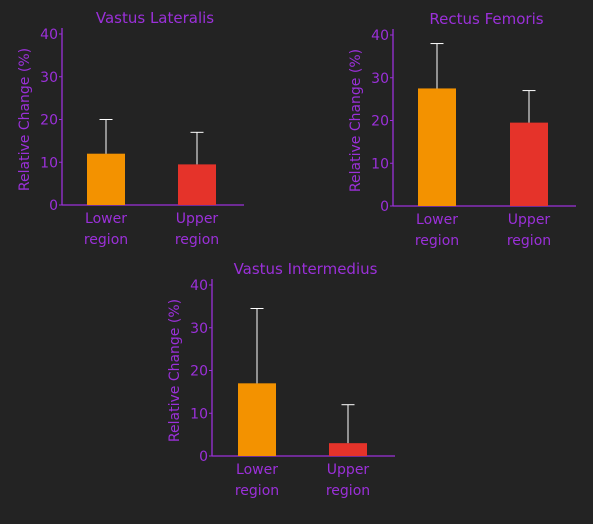 This screenshot has height=524, width=593. What do you see at coordinates (155, 18) in the screenshot?
I see `chart-title: Vastus Lateralis` at bounding box center [155, 18].